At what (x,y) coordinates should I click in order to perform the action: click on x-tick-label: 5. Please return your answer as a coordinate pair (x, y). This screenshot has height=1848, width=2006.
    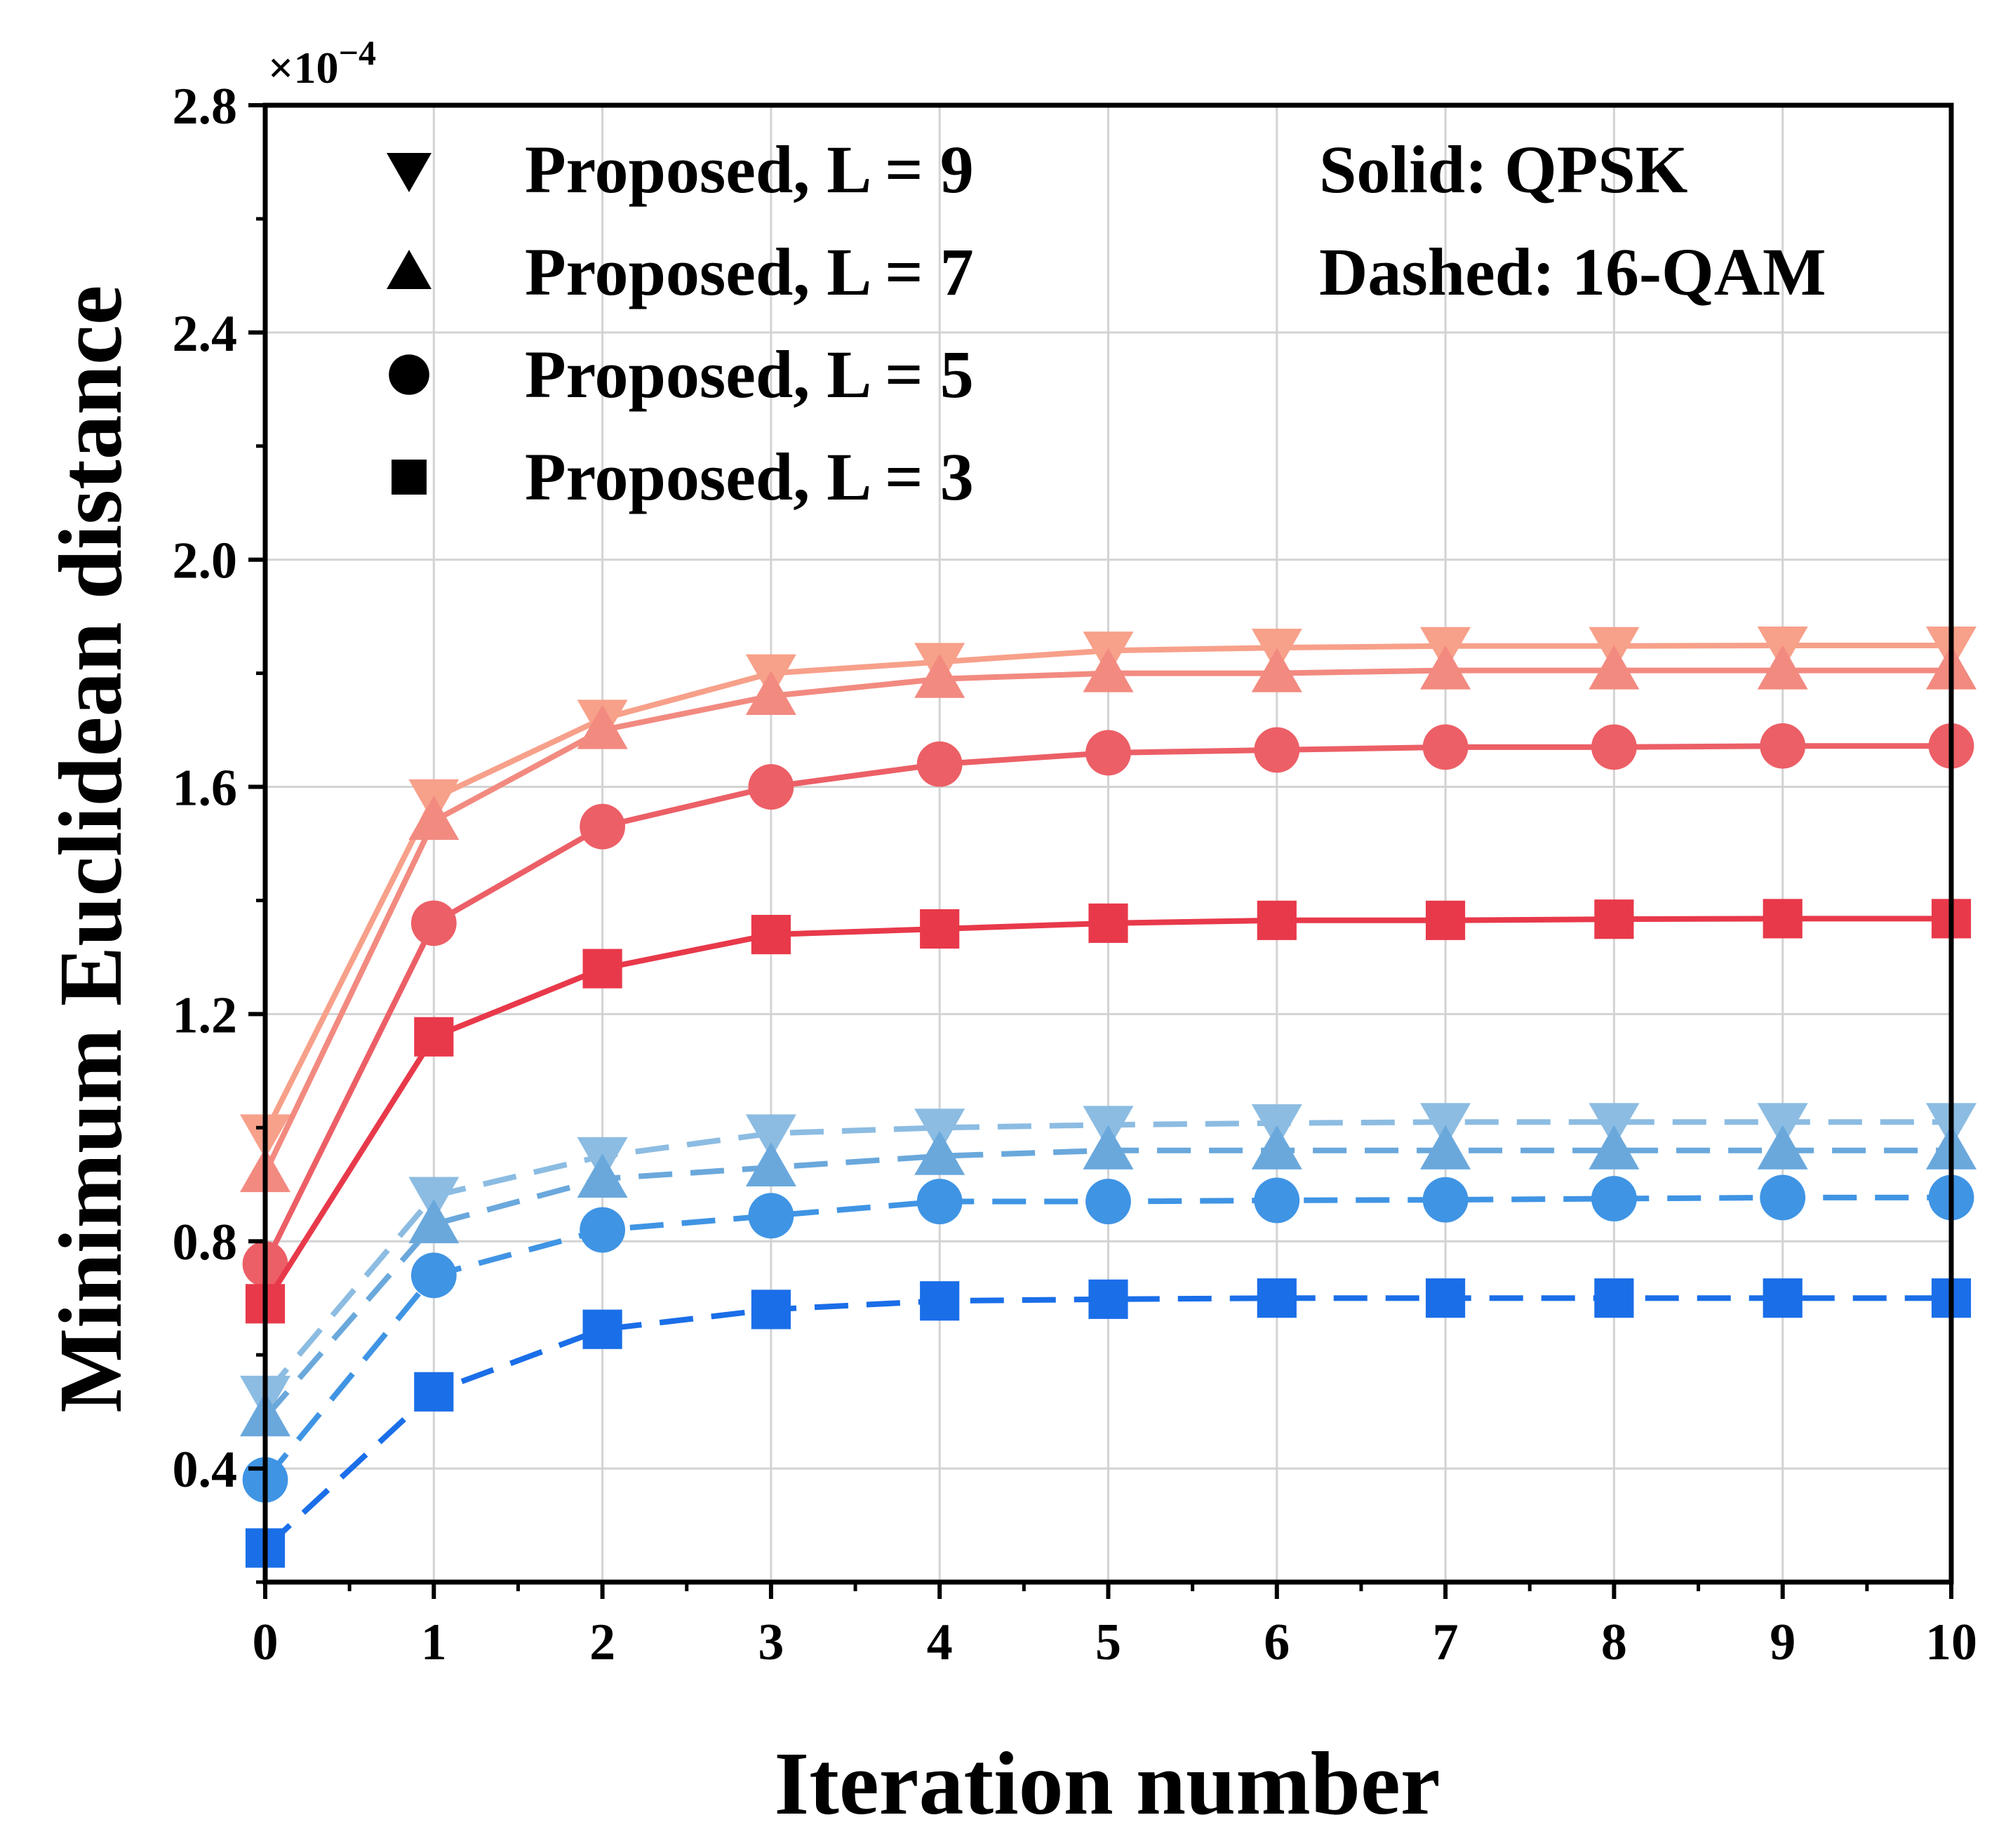
    Looking at the image, I should click on (1108, 1642).